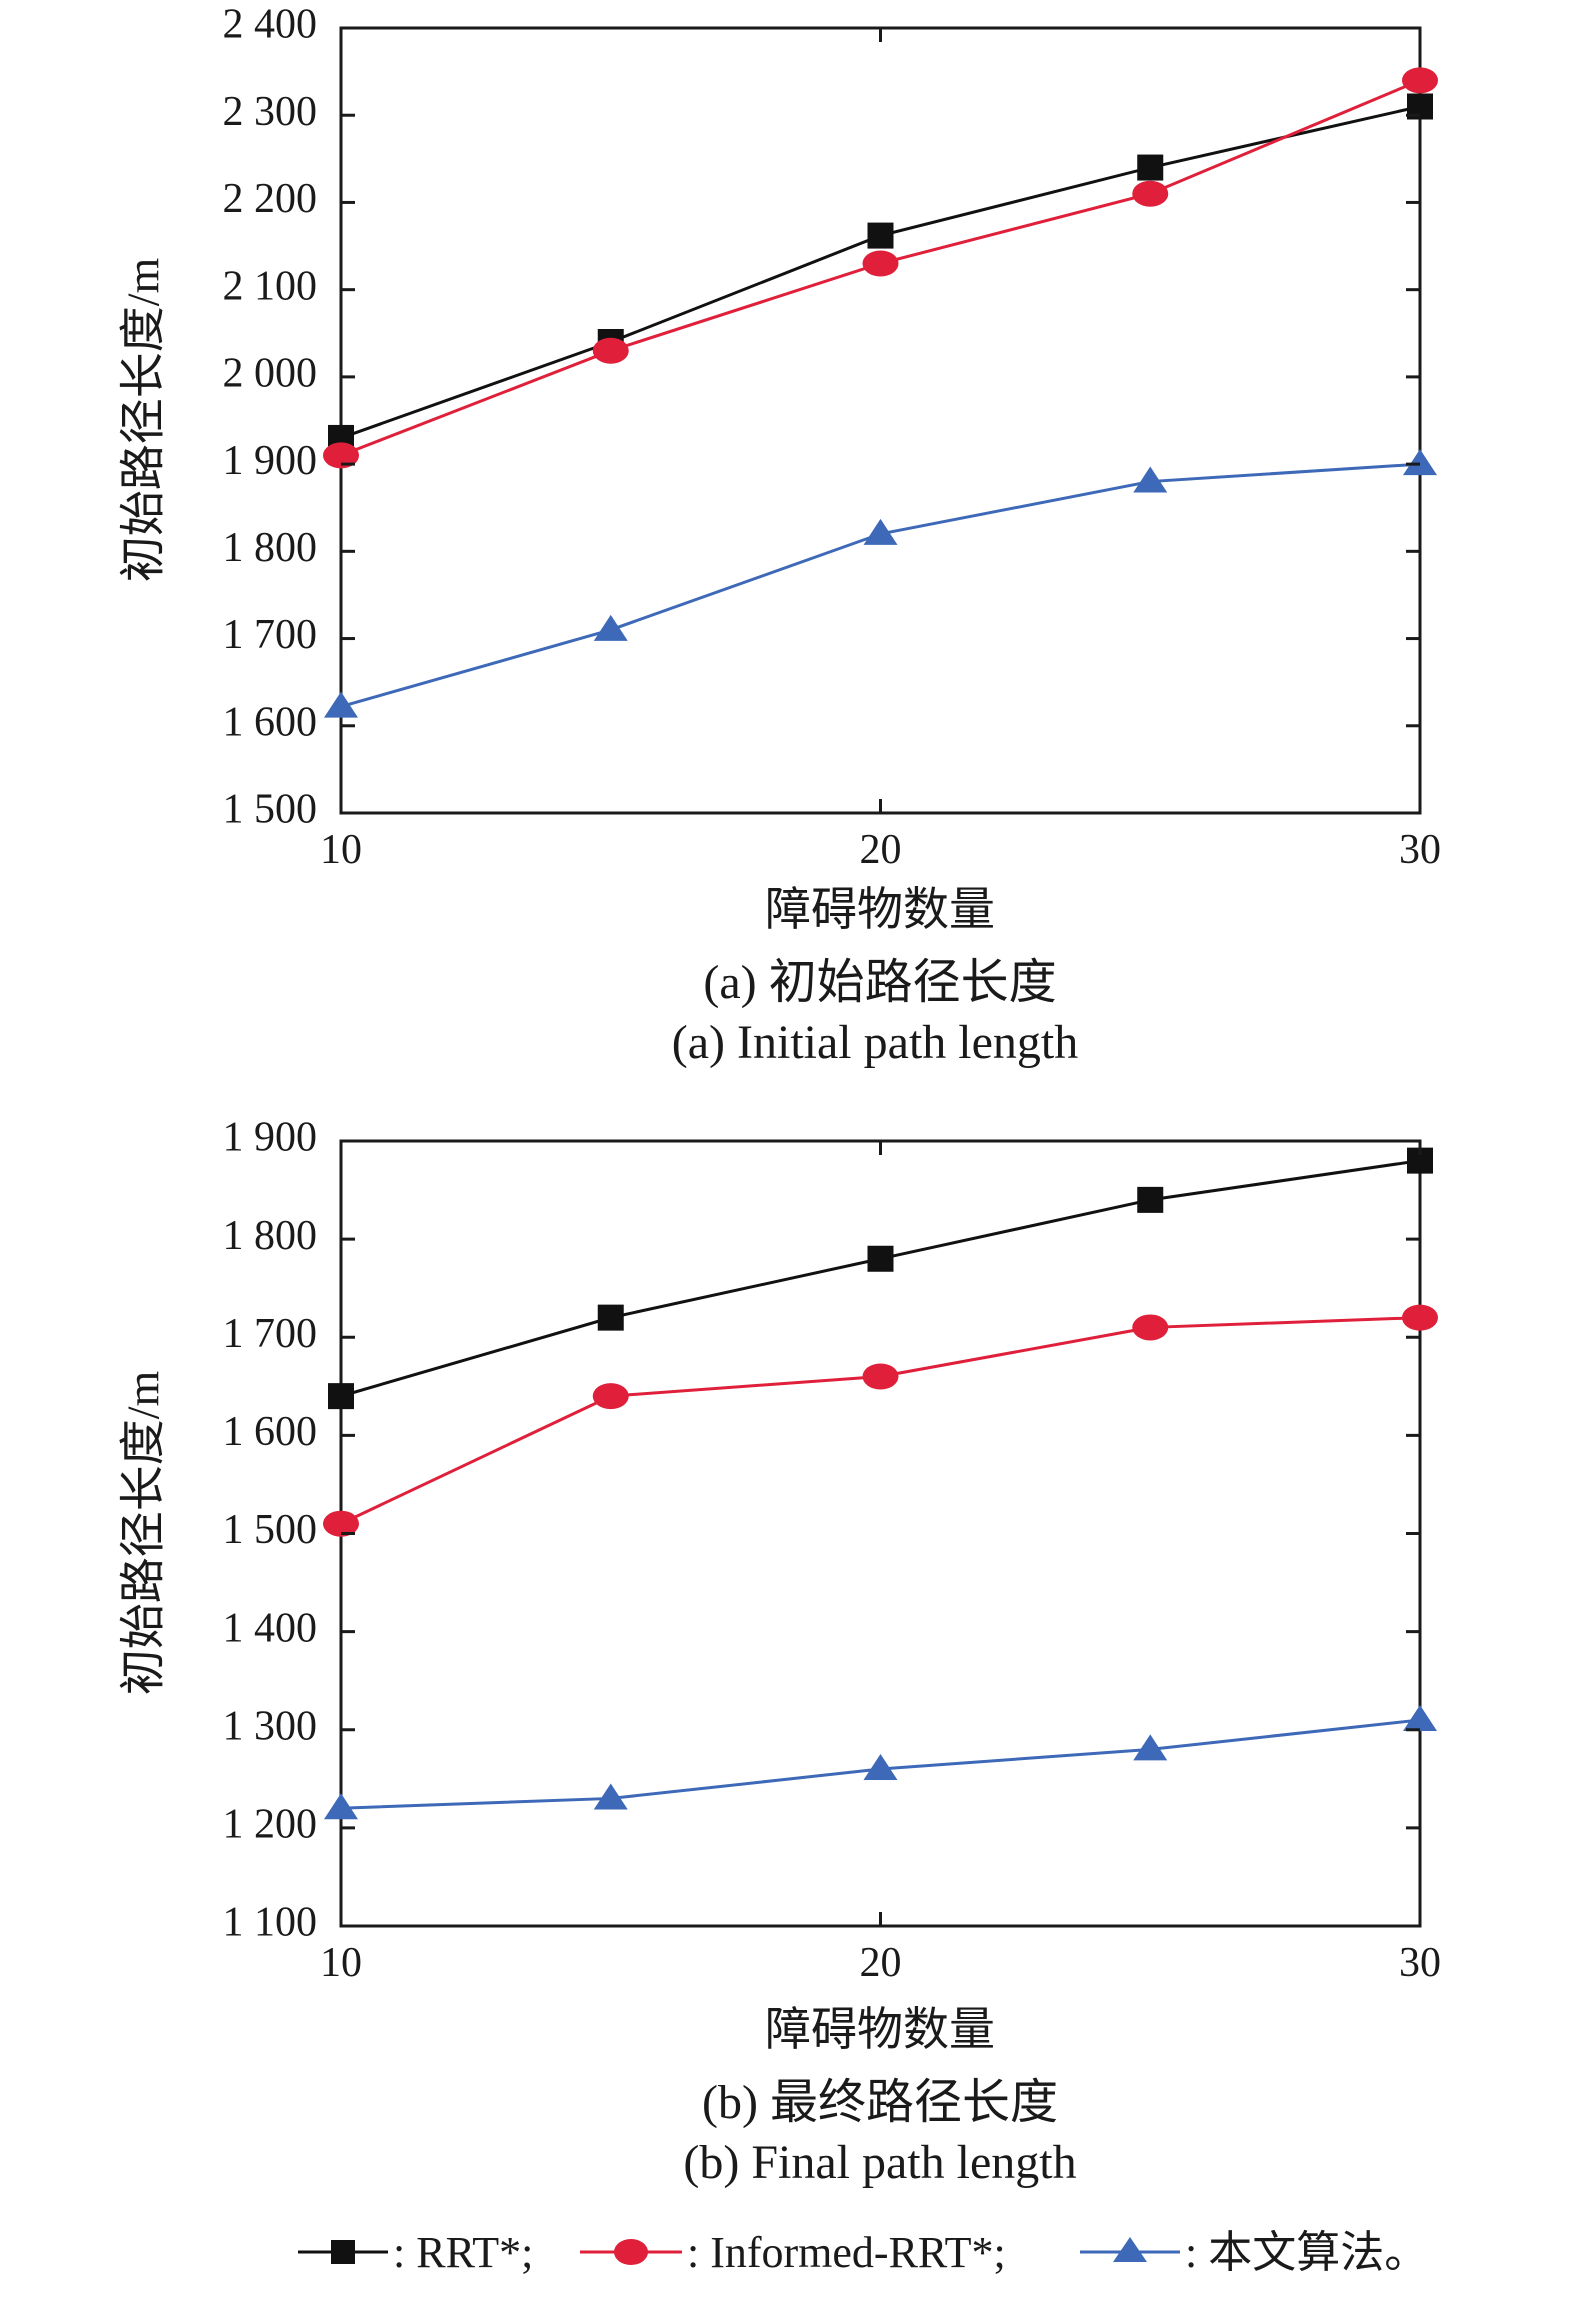 The image size is (1575, 2297). I want to click on caption-en: (b) Final path length, so click(879, 2162).